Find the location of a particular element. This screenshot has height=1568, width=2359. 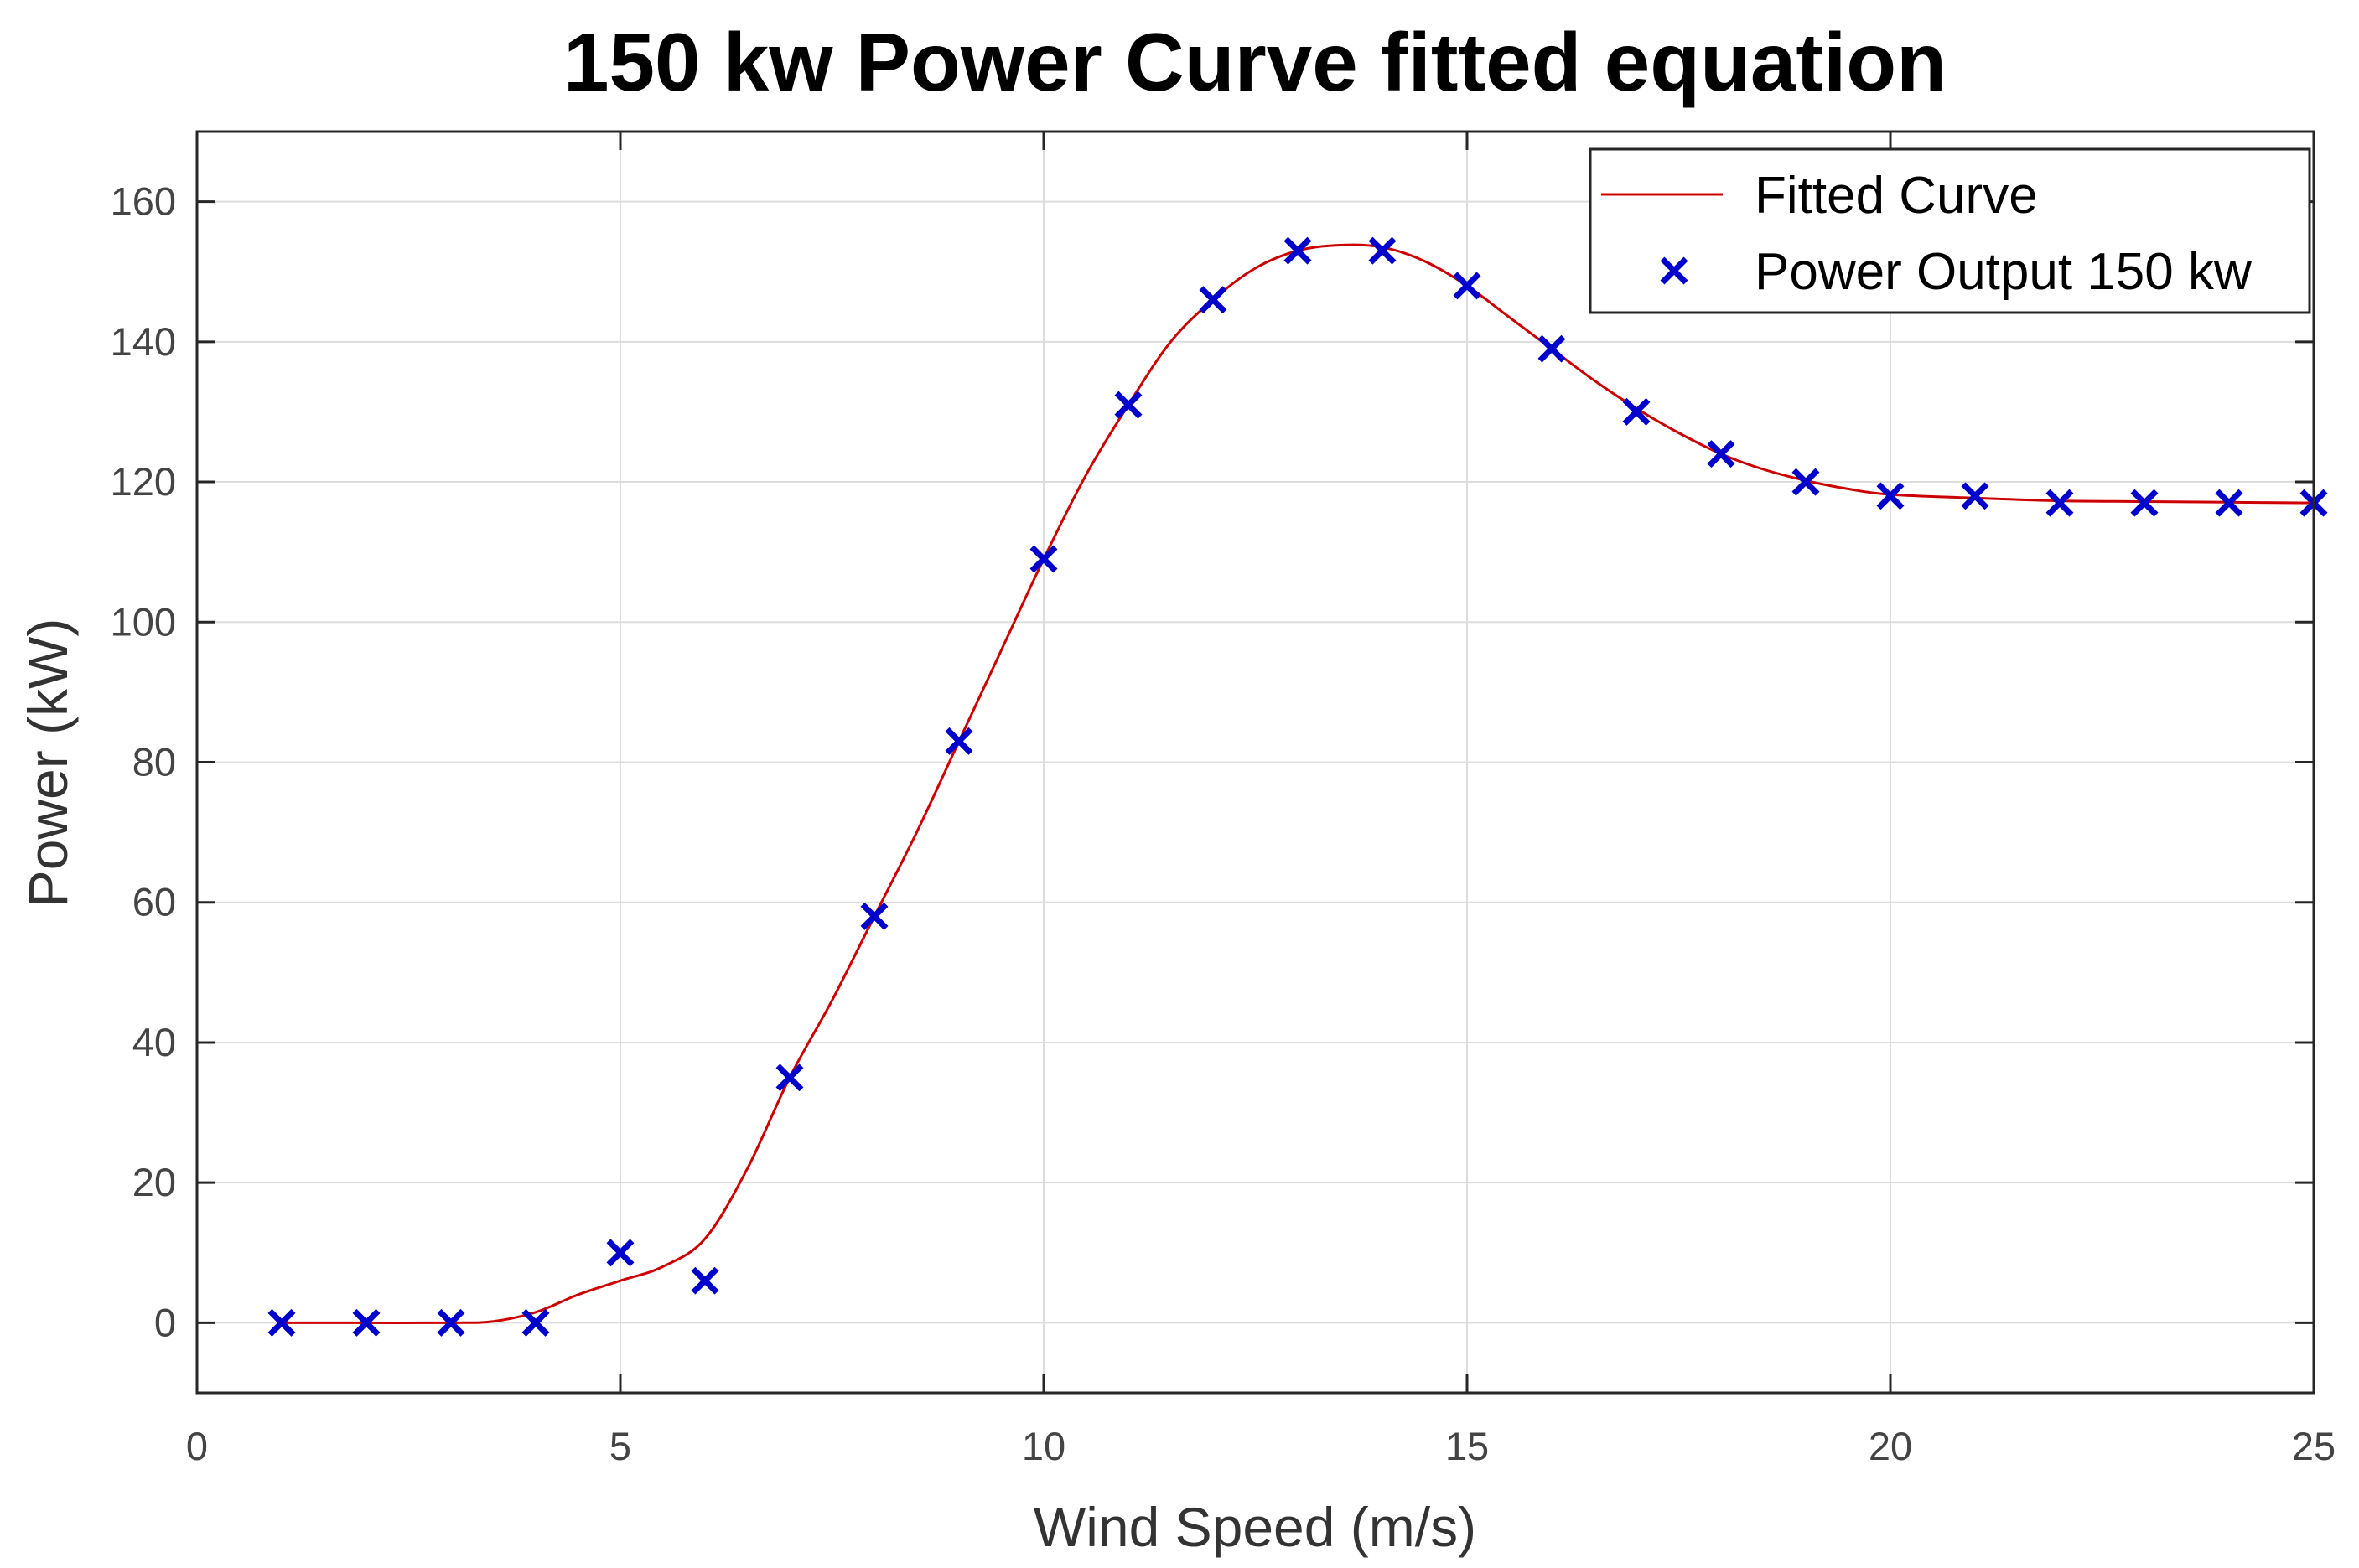

y-tick-label: 80 is located at coordinates (154, 762).